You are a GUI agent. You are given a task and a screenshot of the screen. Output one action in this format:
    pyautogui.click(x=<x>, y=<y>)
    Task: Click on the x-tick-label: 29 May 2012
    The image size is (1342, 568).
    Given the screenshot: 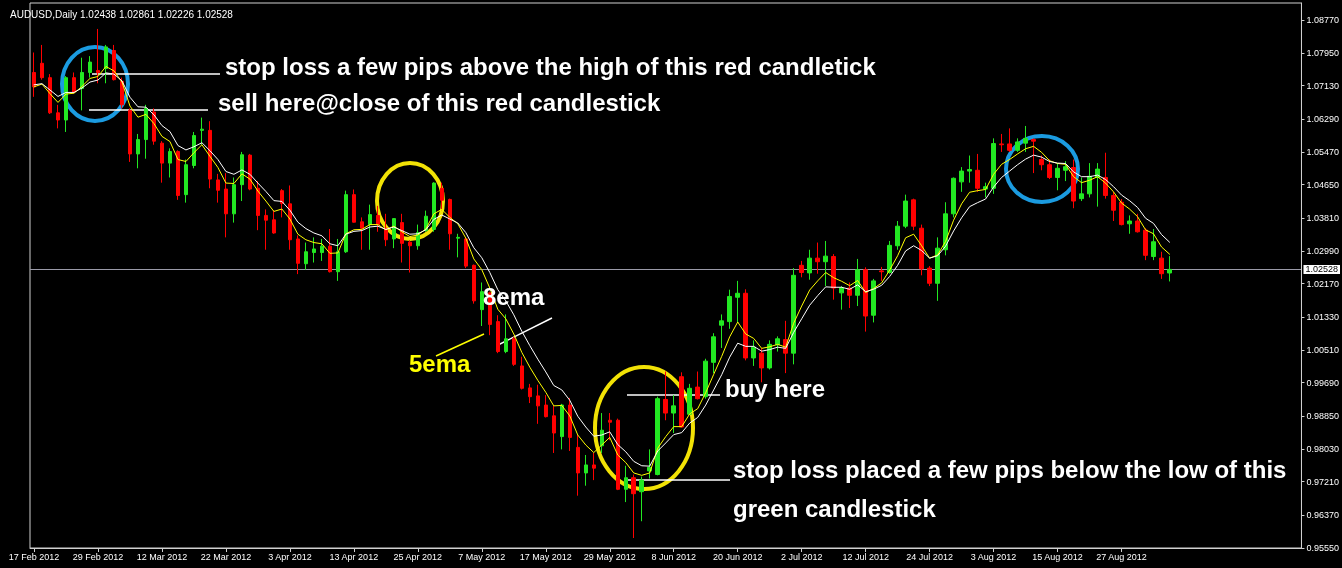 What is the action you would take?
    pyautogui.click(x=609, y=556)
    